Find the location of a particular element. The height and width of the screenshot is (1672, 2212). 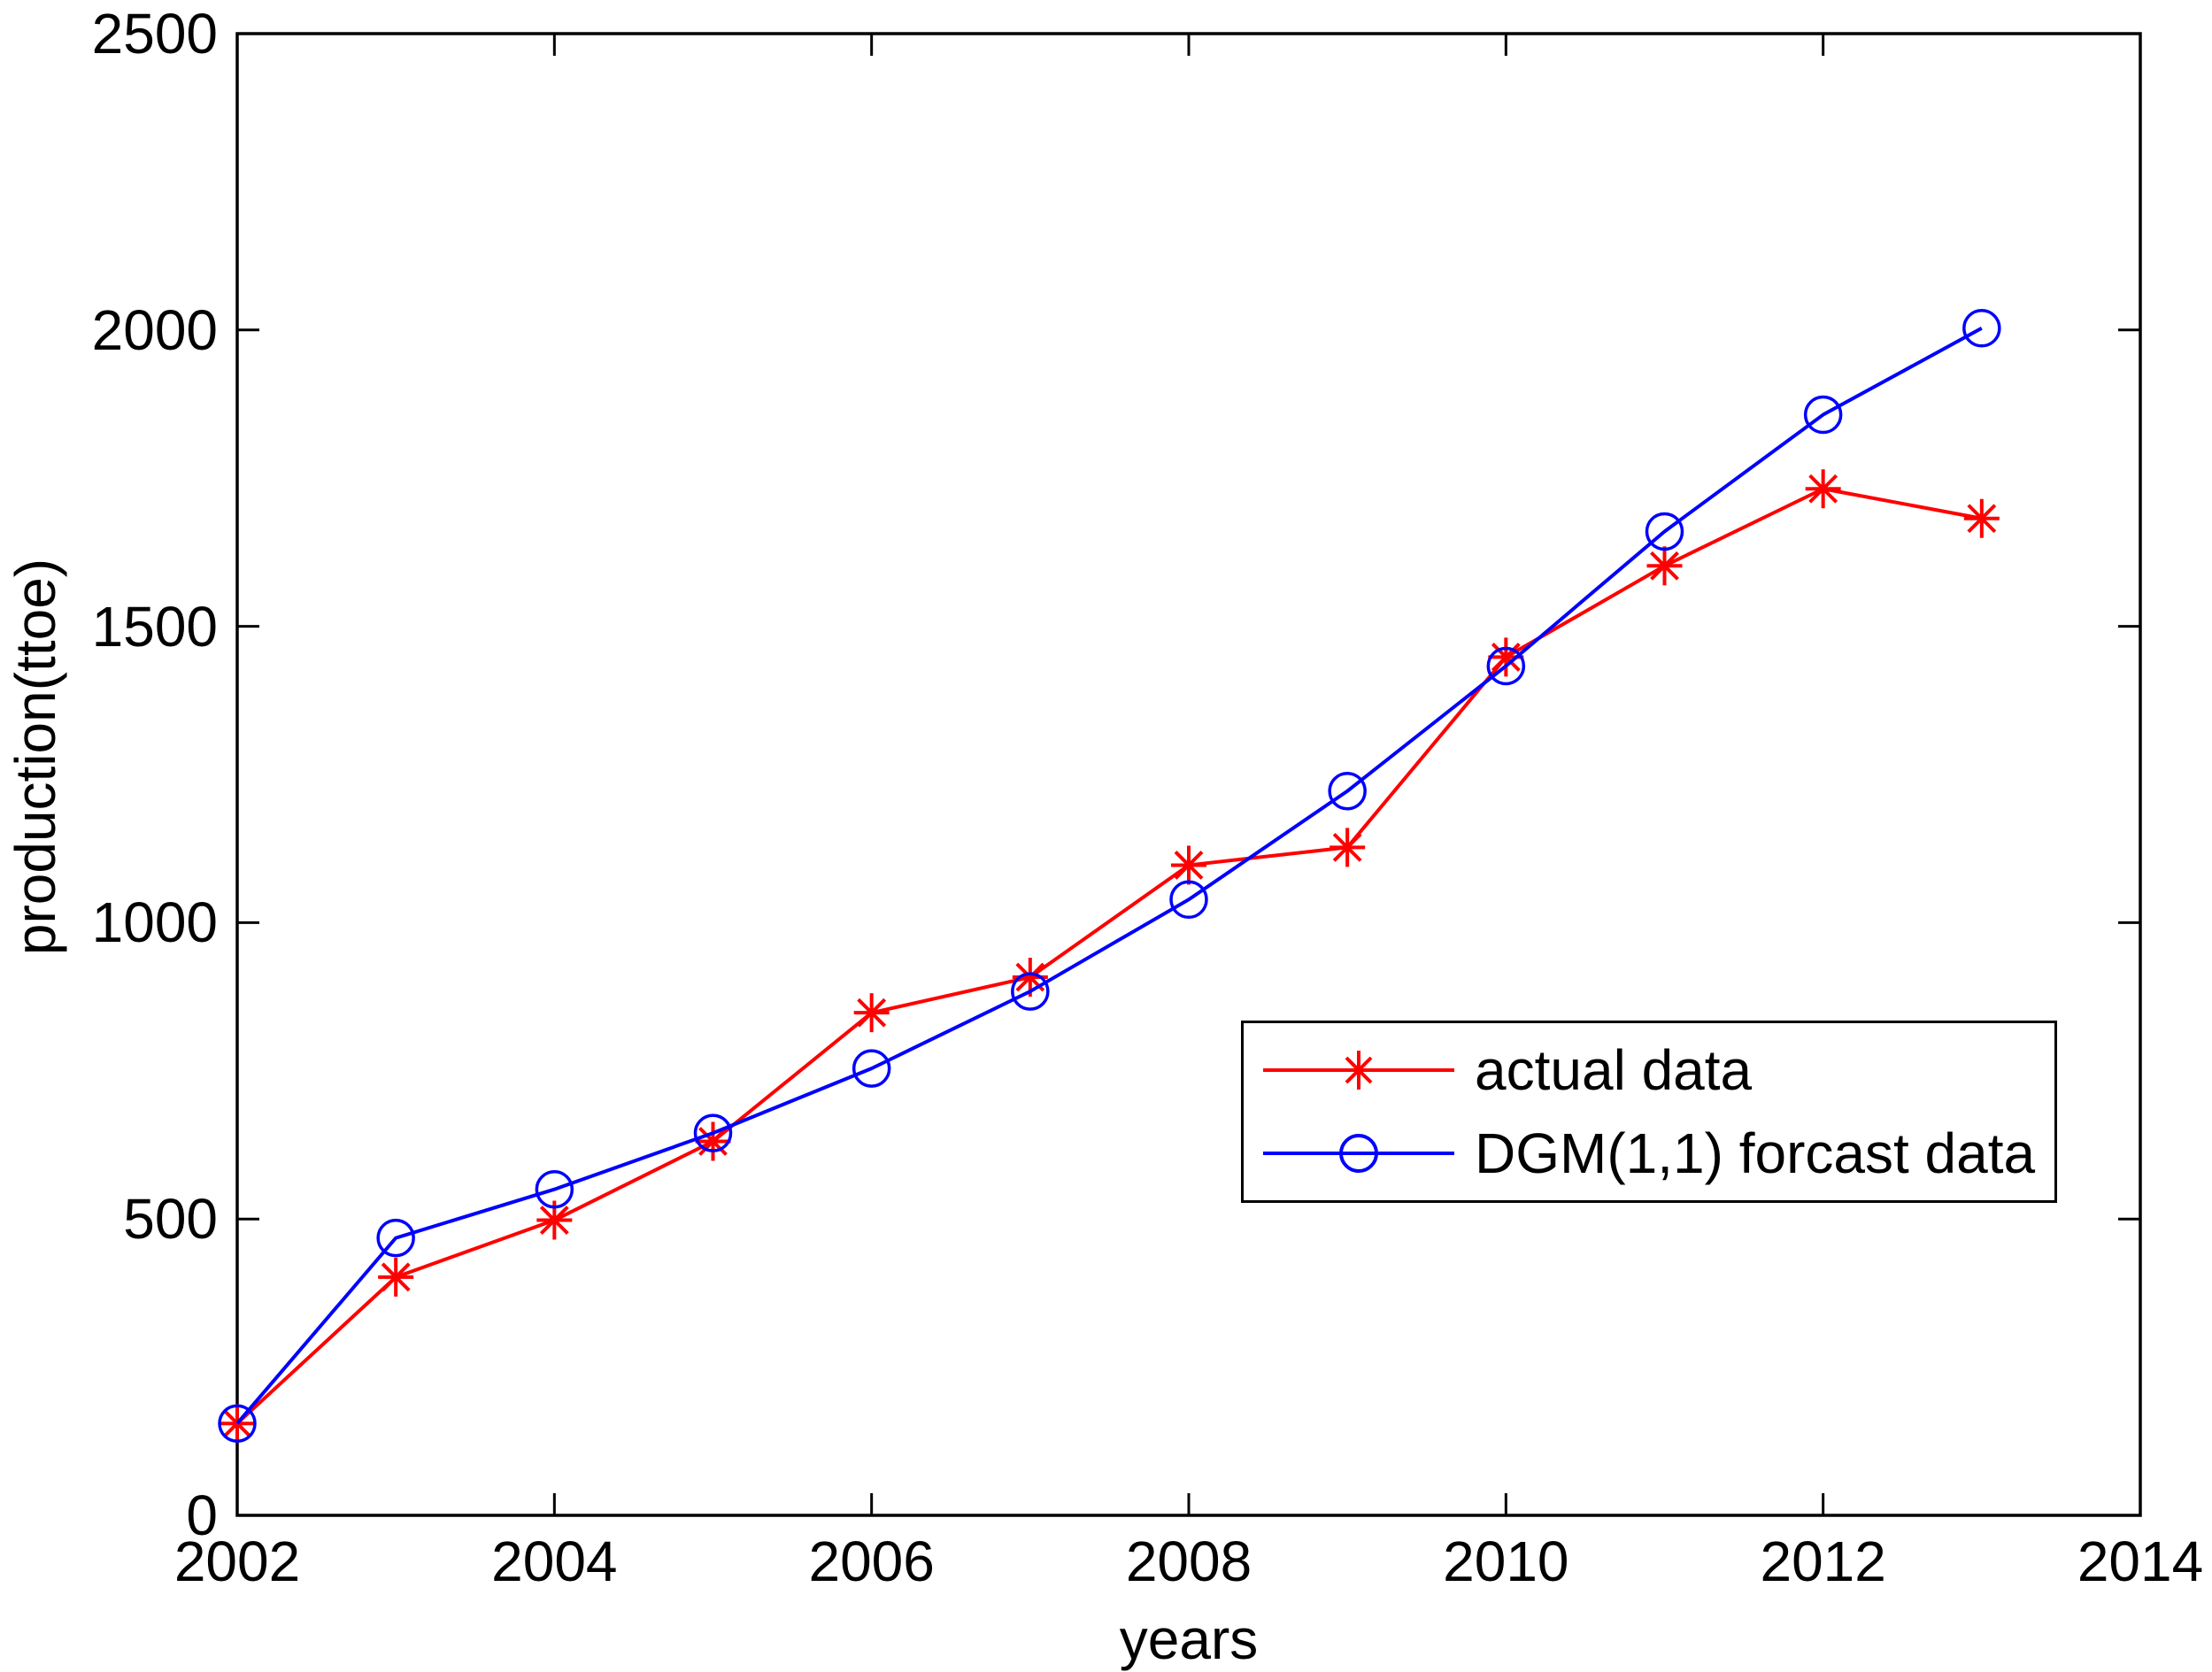

legend-item-forecast-data: DGM(1,1) forcast data is located at coordinates (1649, 1153).